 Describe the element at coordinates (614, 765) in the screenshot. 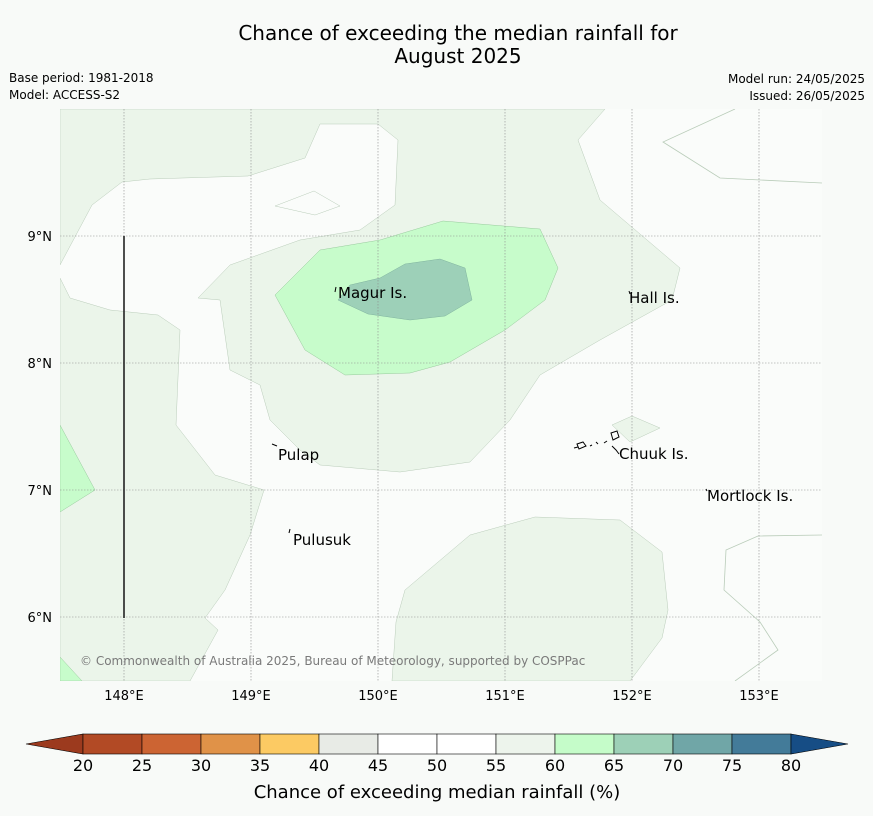

I see `colorbar-tick-label: 65` at that location.